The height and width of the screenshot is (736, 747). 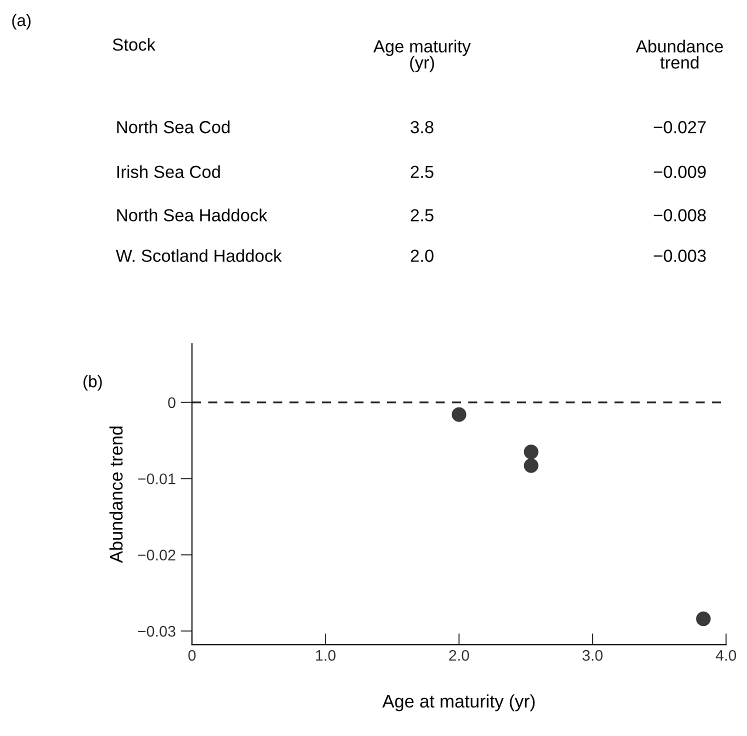 I want to click on text: Abundance trend, so click(x=679, y=54).